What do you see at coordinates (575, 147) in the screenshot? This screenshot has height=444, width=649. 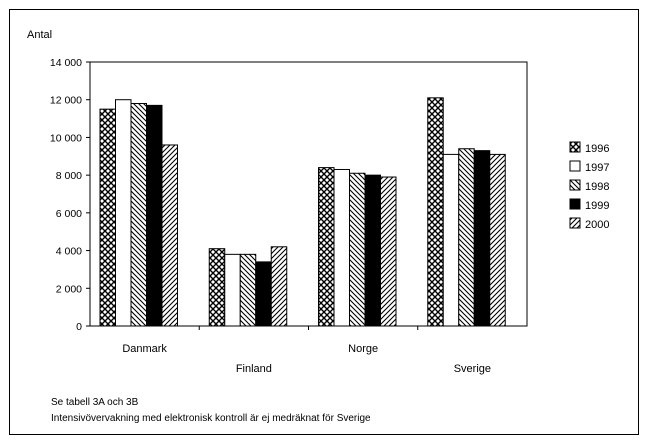 I see `legend-swatch-1996` at bounding box center [575, 147].